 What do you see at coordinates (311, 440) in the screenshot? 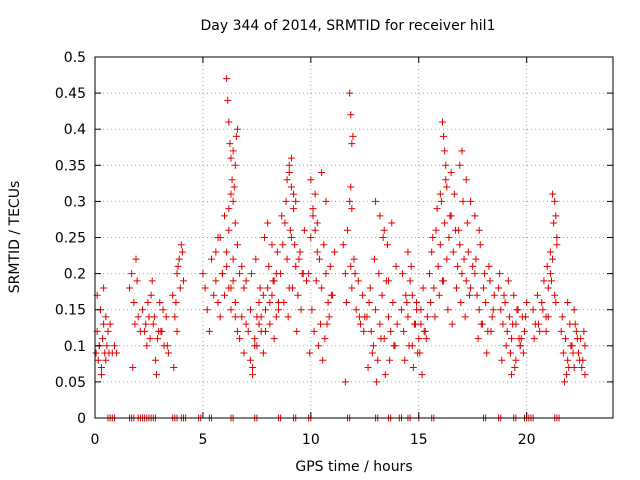
I see `x-tick-label: 10` at bounding box center [311, 440].